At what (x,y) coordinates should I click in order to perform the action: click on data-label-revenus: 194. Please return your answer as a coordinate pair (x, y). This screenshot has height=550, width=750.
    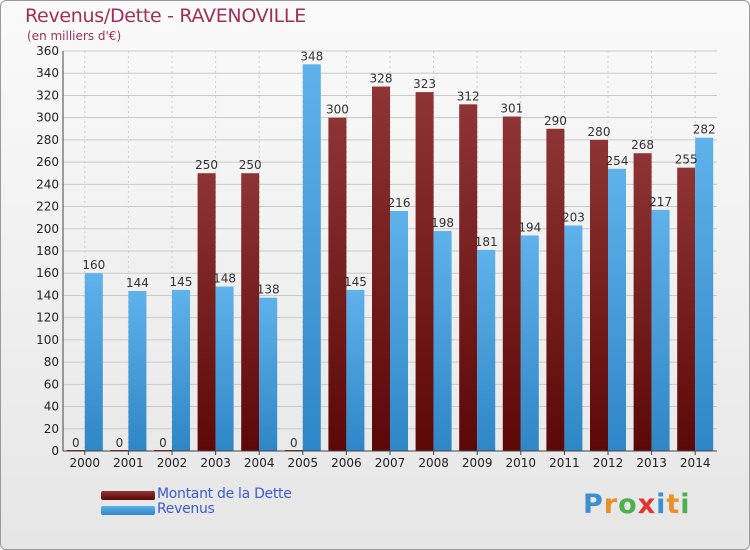
    Looking at the image, I should click on (529, 227).